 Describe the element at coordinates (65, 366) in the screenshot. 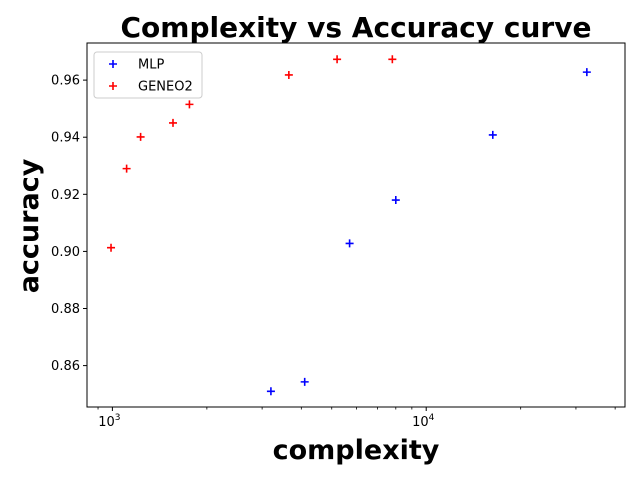

I see `y-tick-label: 0.86` at that location.